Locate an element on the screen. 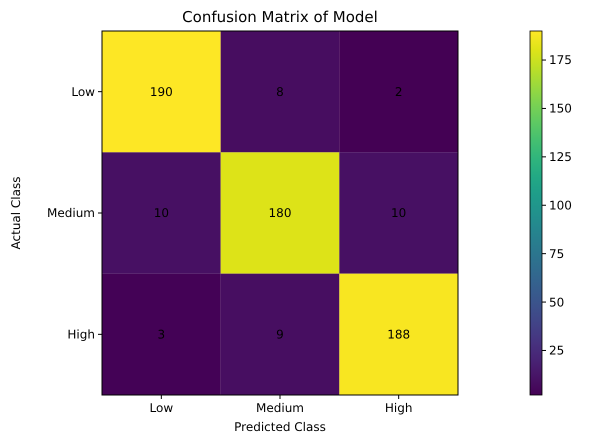 The width and height of the screenshot is (589, 437). color-bar-label: 150 is located at coordinates (560, 109).